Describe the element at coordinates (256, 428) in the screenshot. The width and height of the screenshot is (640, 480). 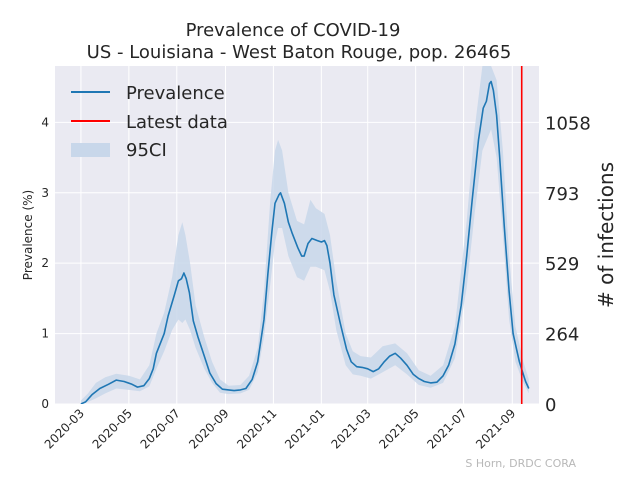
I see `x-tick-label: 2020-11` at that location.